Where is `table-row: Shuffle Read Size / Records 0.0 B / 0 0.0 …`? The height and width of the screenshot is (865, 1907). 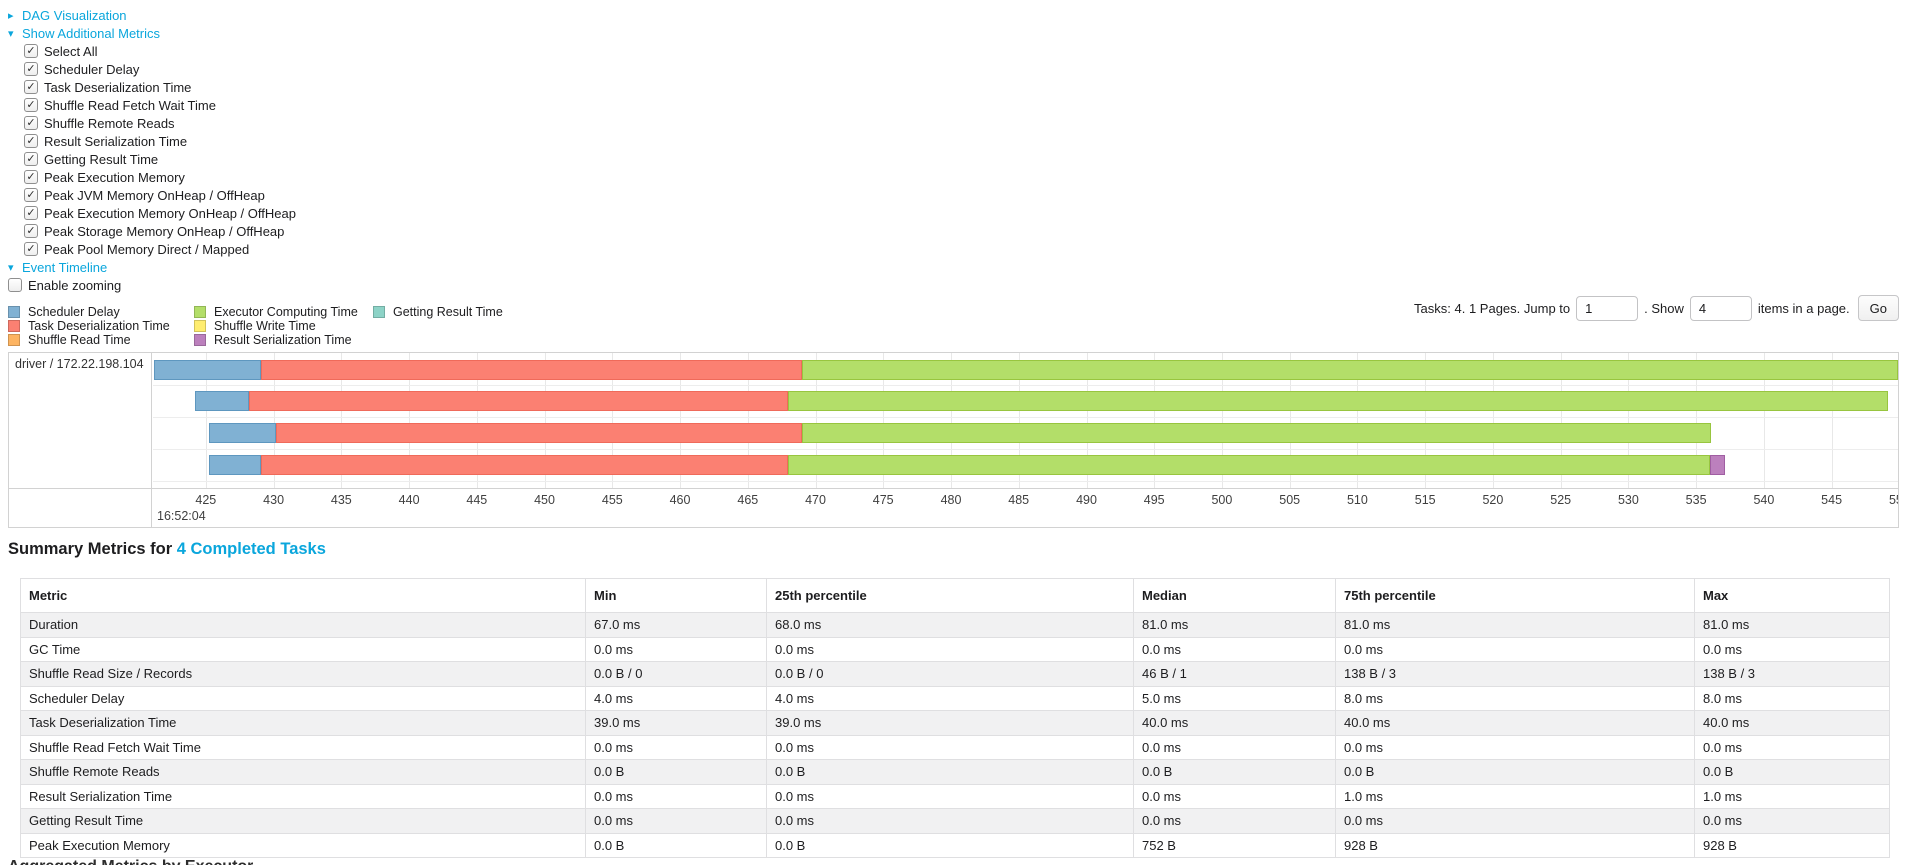
table-row: Shuffle Read Size / Records 0.0 B / 0 0.0 … is located at coordinates (955, 674).